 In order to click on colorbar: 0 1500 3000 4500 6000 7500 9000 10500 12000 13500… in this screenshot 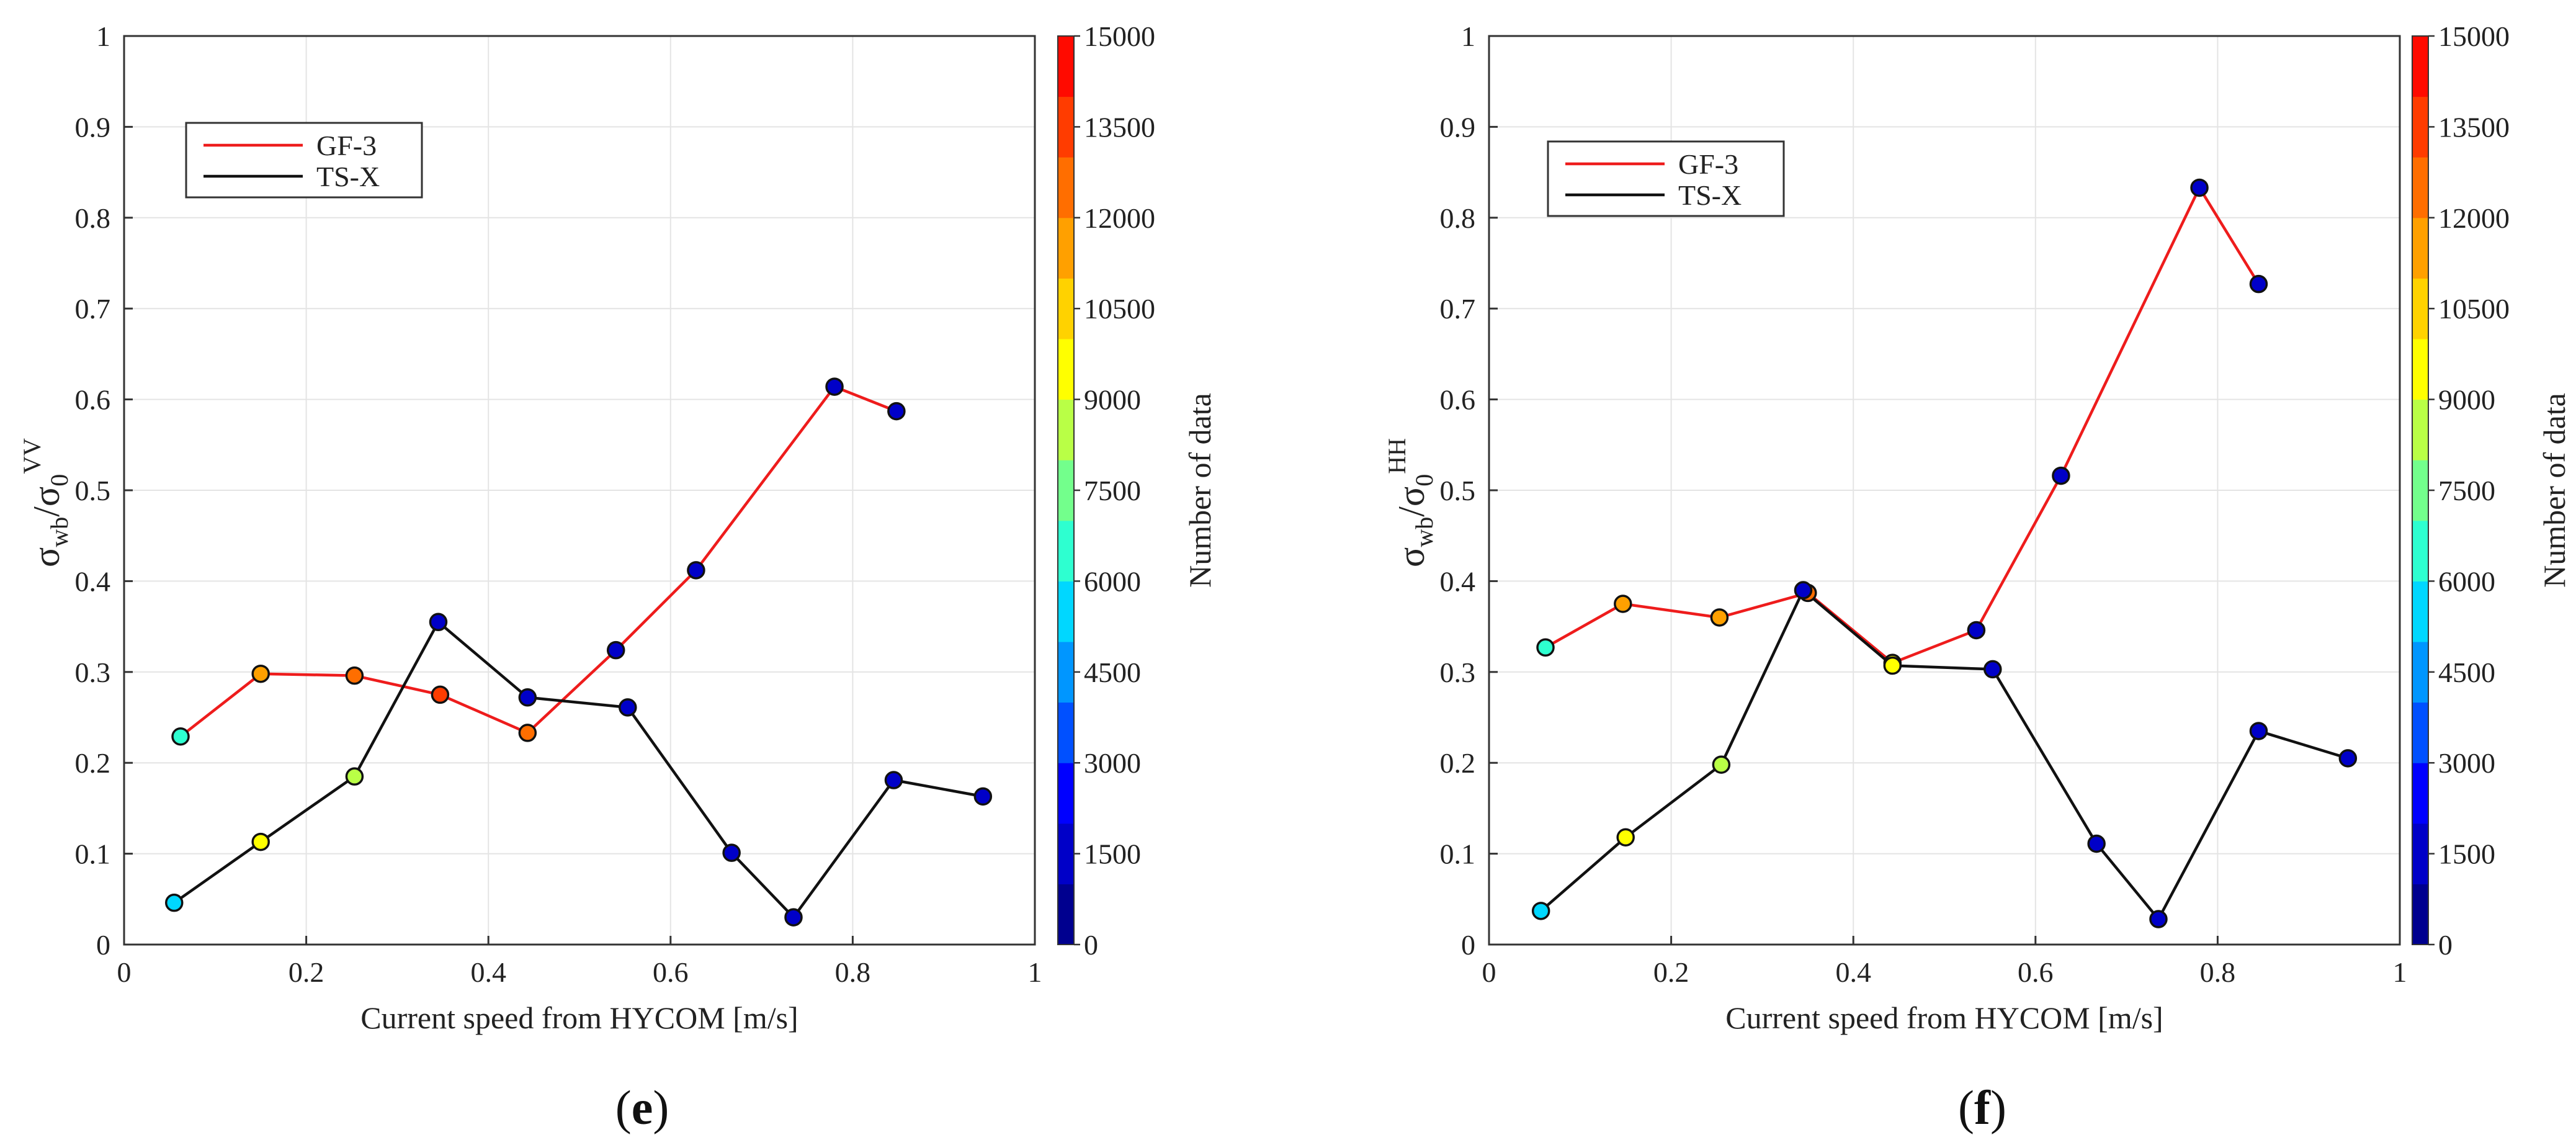, I will do `click(2492, 491)`.